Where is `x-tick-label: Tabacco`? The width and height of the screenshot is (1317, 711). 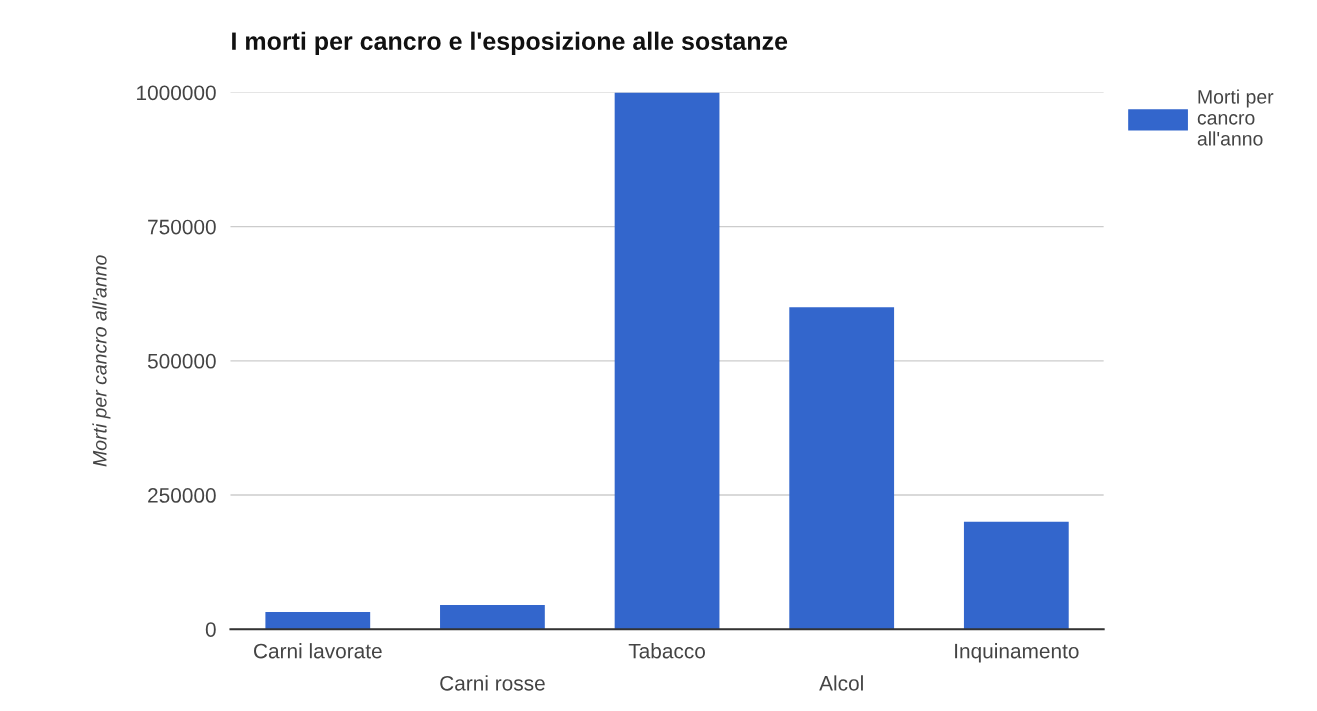 x-tick-label: Tabacco is located at coordinates (666, 651).